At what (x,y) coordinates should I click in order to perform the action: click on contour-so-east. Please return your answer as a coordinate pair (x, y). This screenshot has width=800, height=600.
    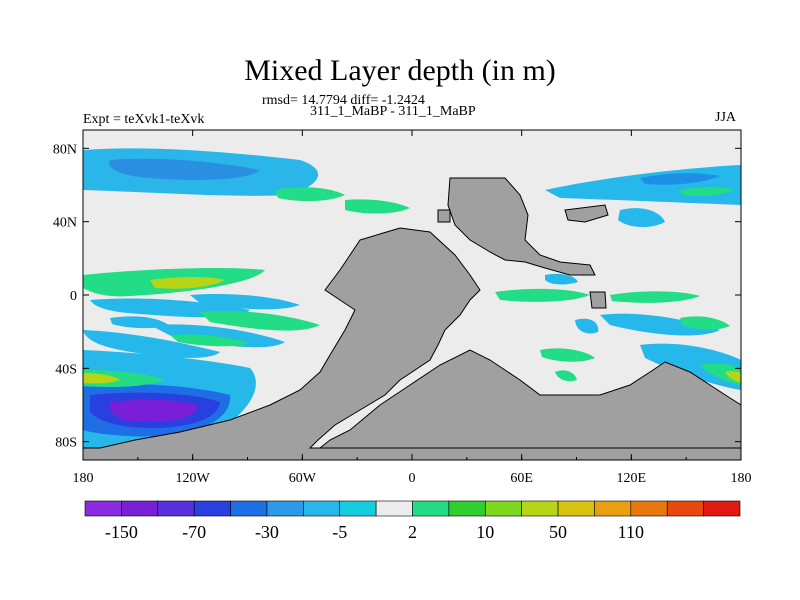
    Looking at the image, I should click on (690, 366).